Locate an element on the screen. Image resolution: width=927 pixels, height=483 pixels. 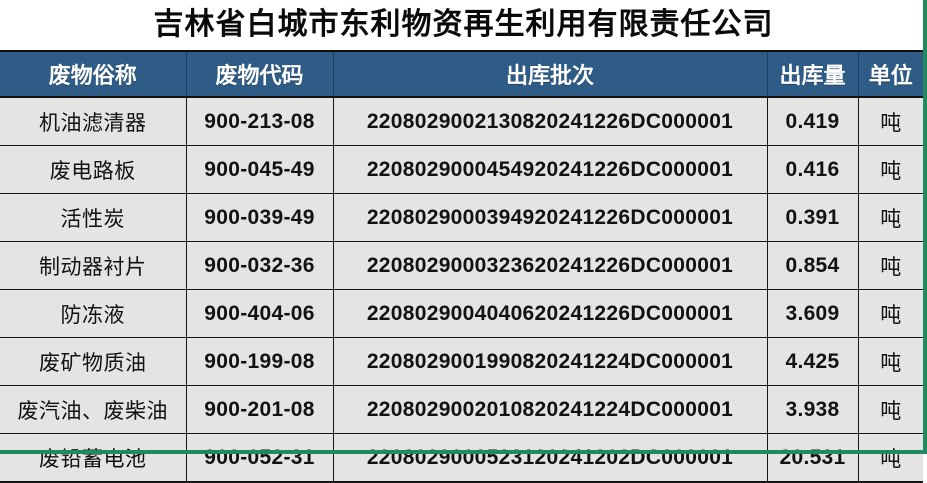
cell-quantity: 0.419 is located at coordinates (812, 121).